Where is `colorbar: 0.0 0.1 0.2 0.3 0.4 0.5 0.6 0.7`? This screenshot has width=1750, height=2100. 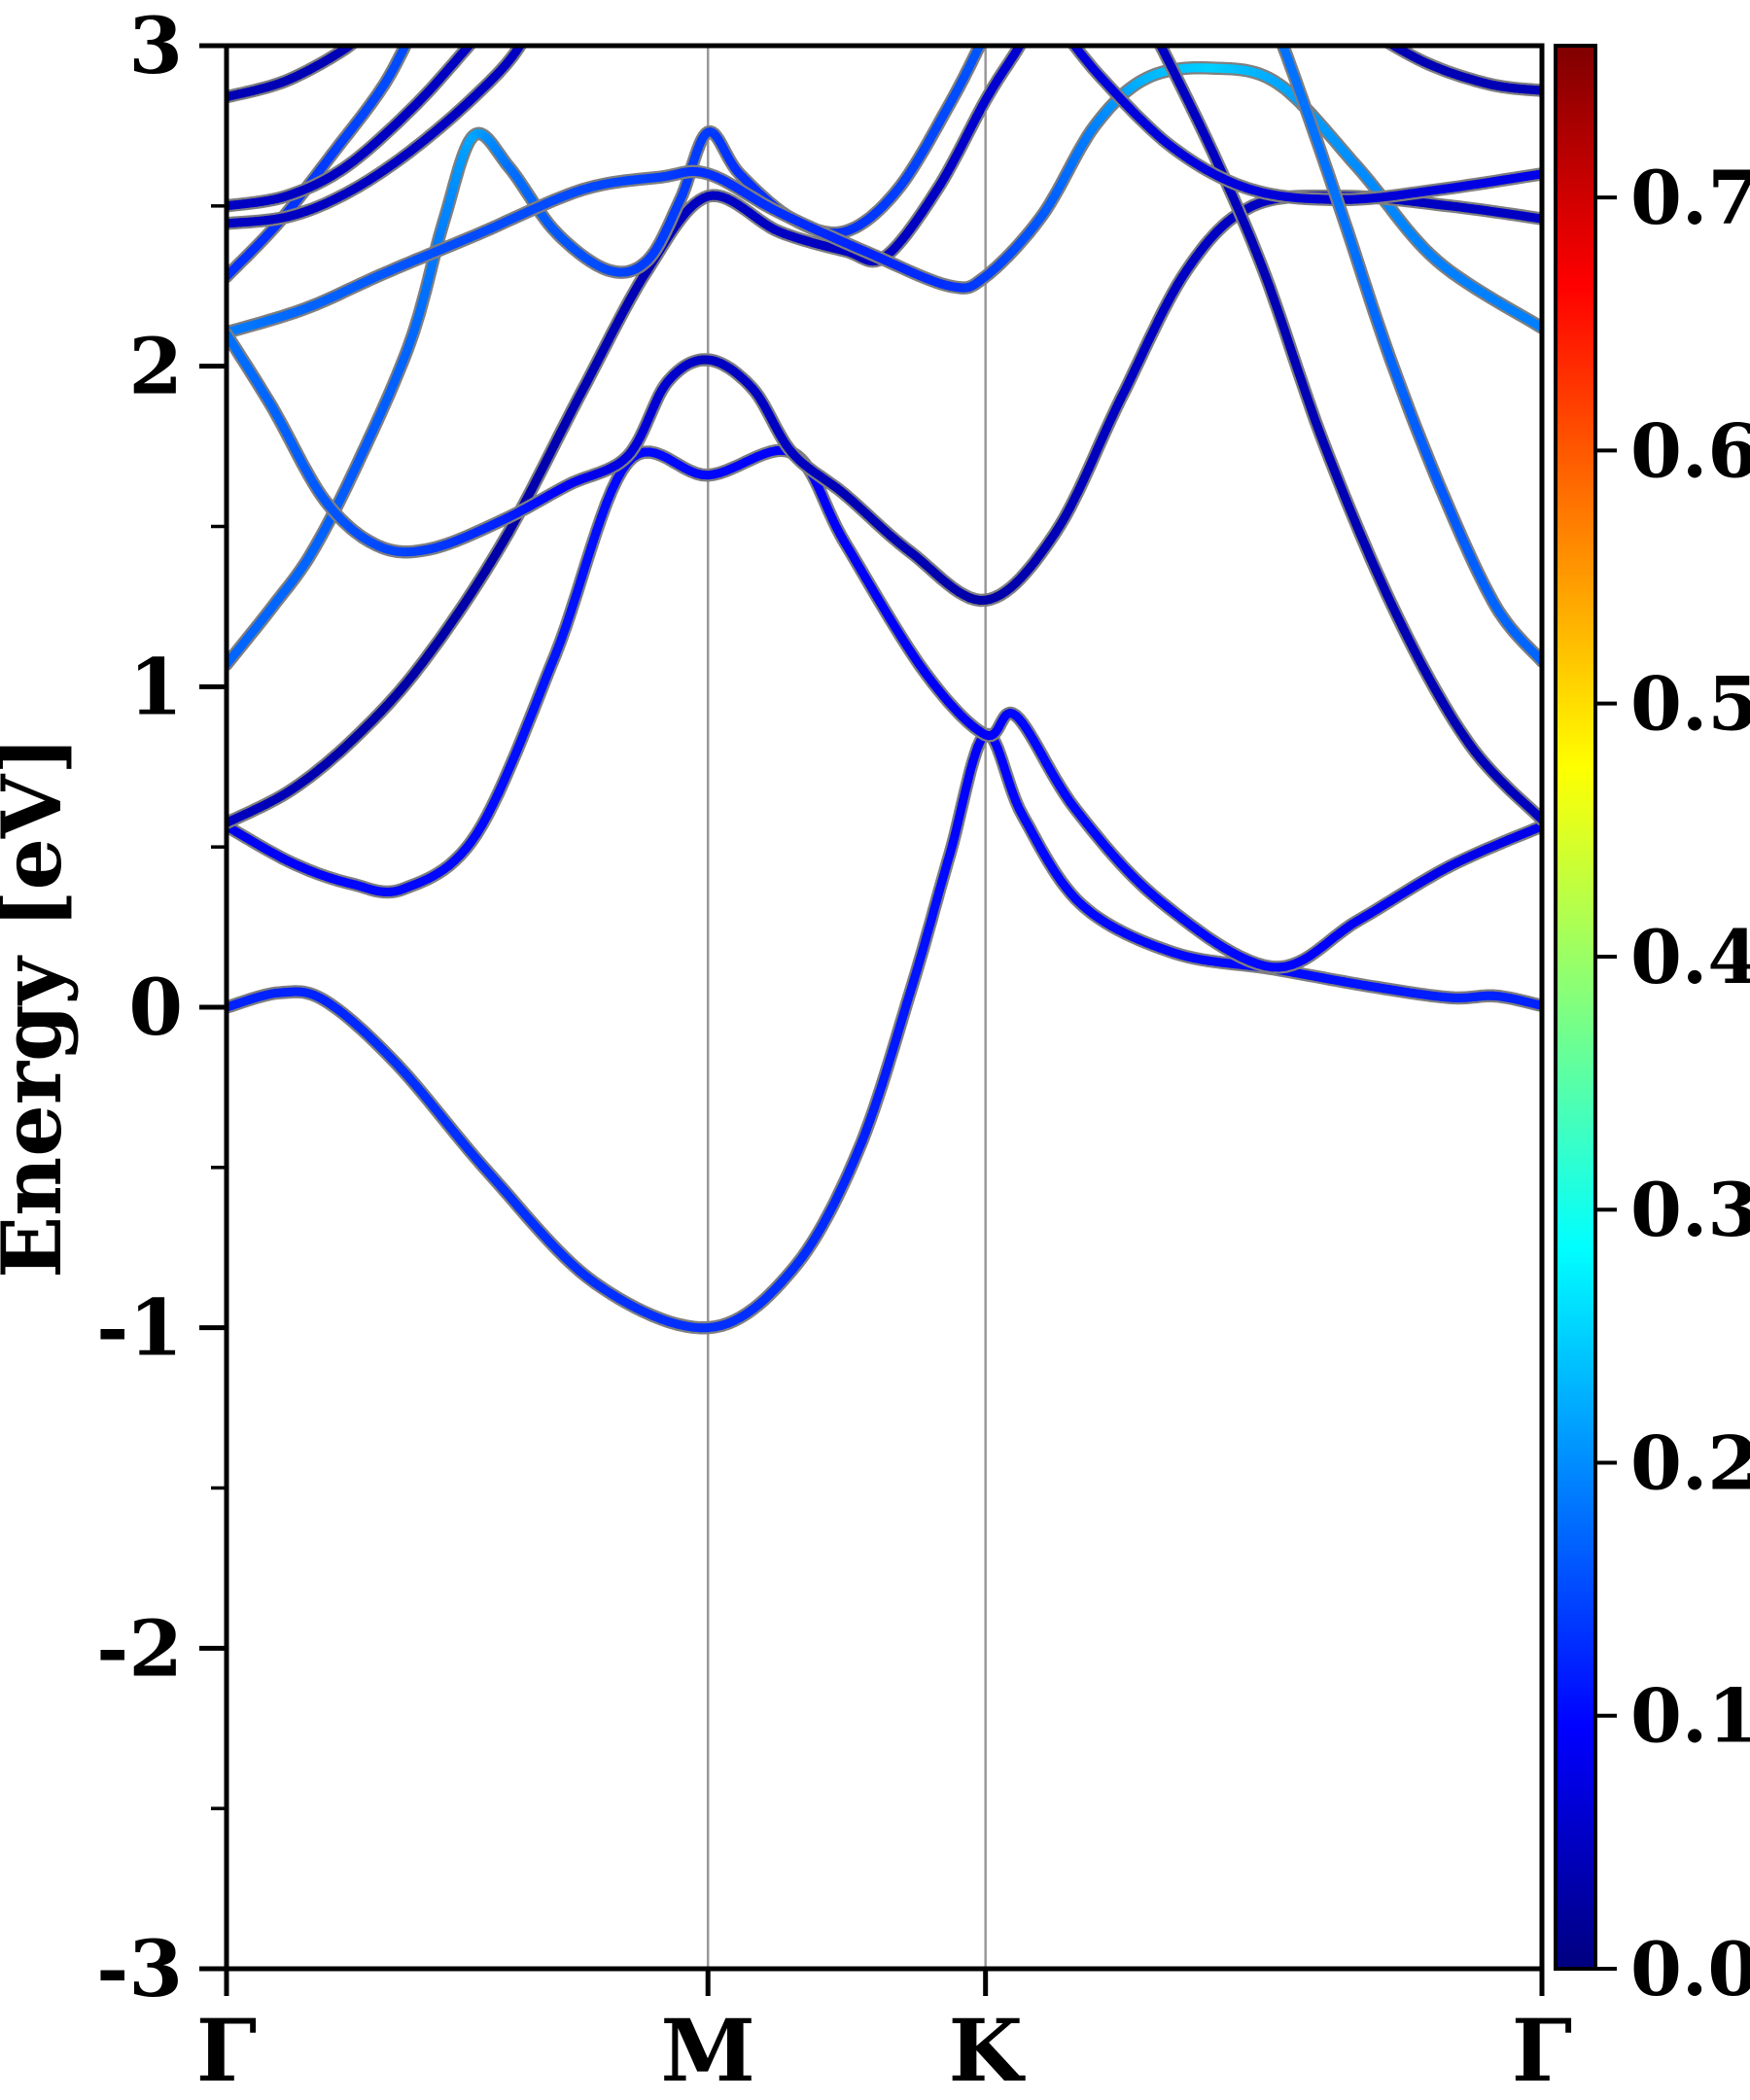 colorbar: 0.0 0.1 0.2 0.3 0.4 0.5 0.6 0.7 is located at coordinates (1652, 1028).